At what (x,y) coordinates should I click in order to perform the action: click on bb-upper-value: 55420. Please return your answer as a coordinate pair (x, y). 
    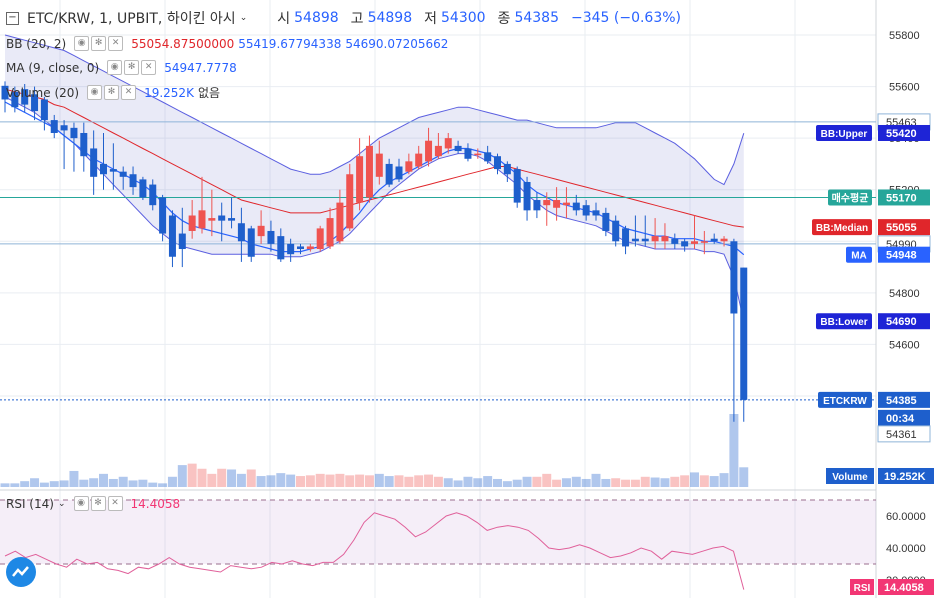
    Looking at the image, I should click on (901, 134).